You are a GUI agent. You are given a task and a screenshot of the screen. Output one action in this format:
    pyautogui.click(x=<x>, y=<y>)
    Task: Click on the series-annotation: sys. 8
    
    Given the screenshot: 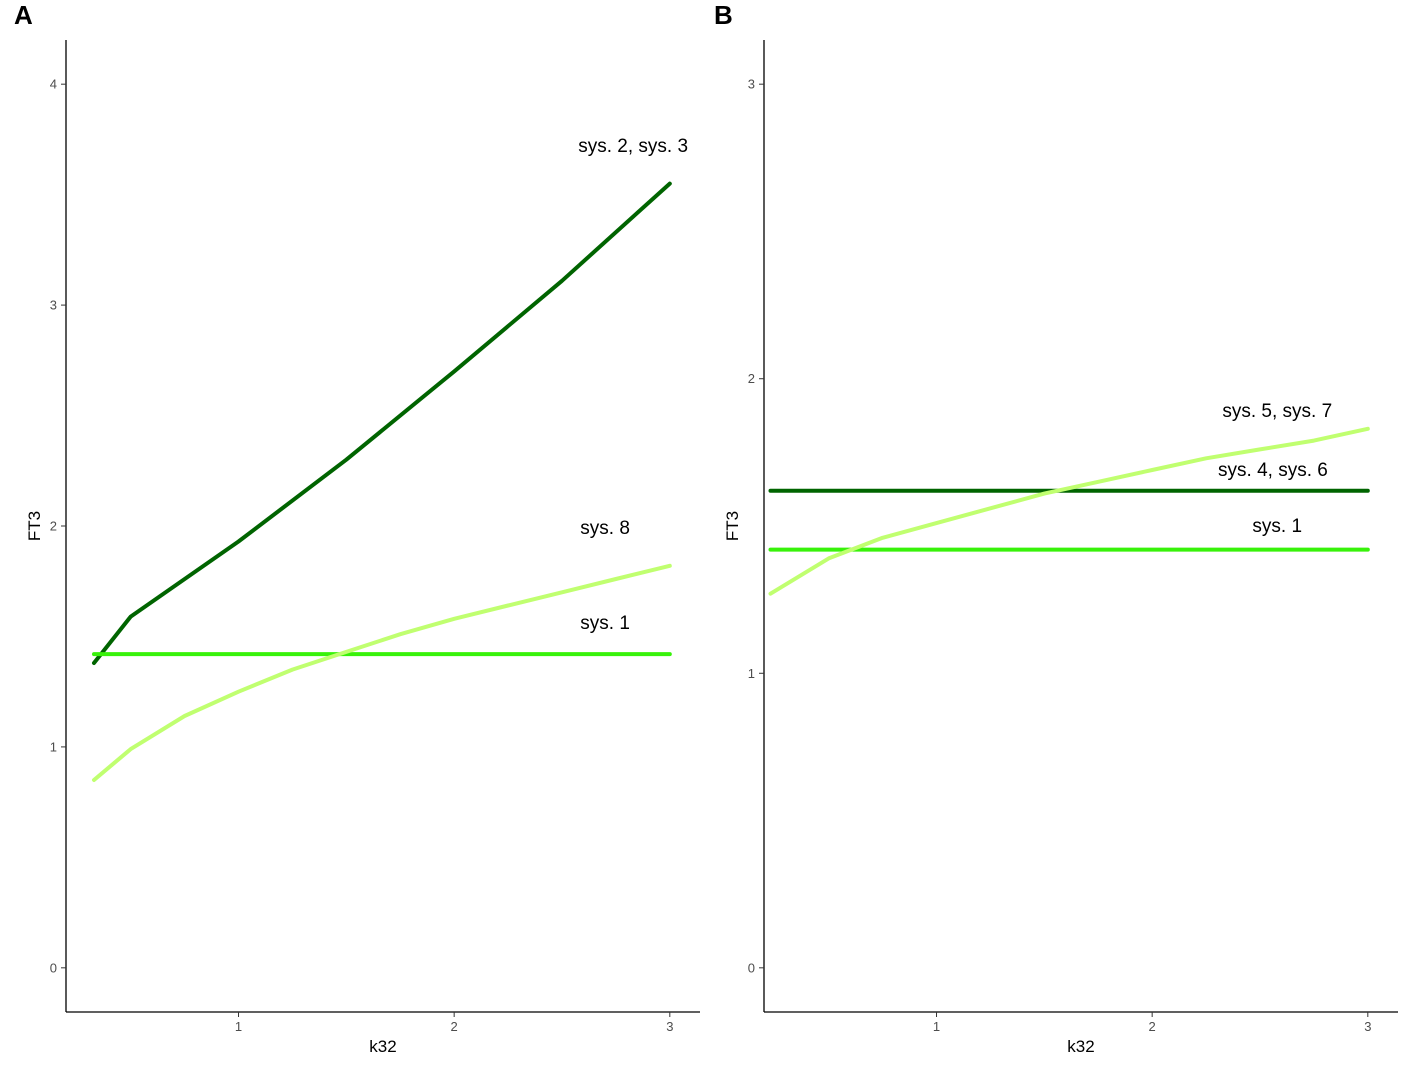 What is the action you would take?
    pyautogui.click(x=605, y=528)
    